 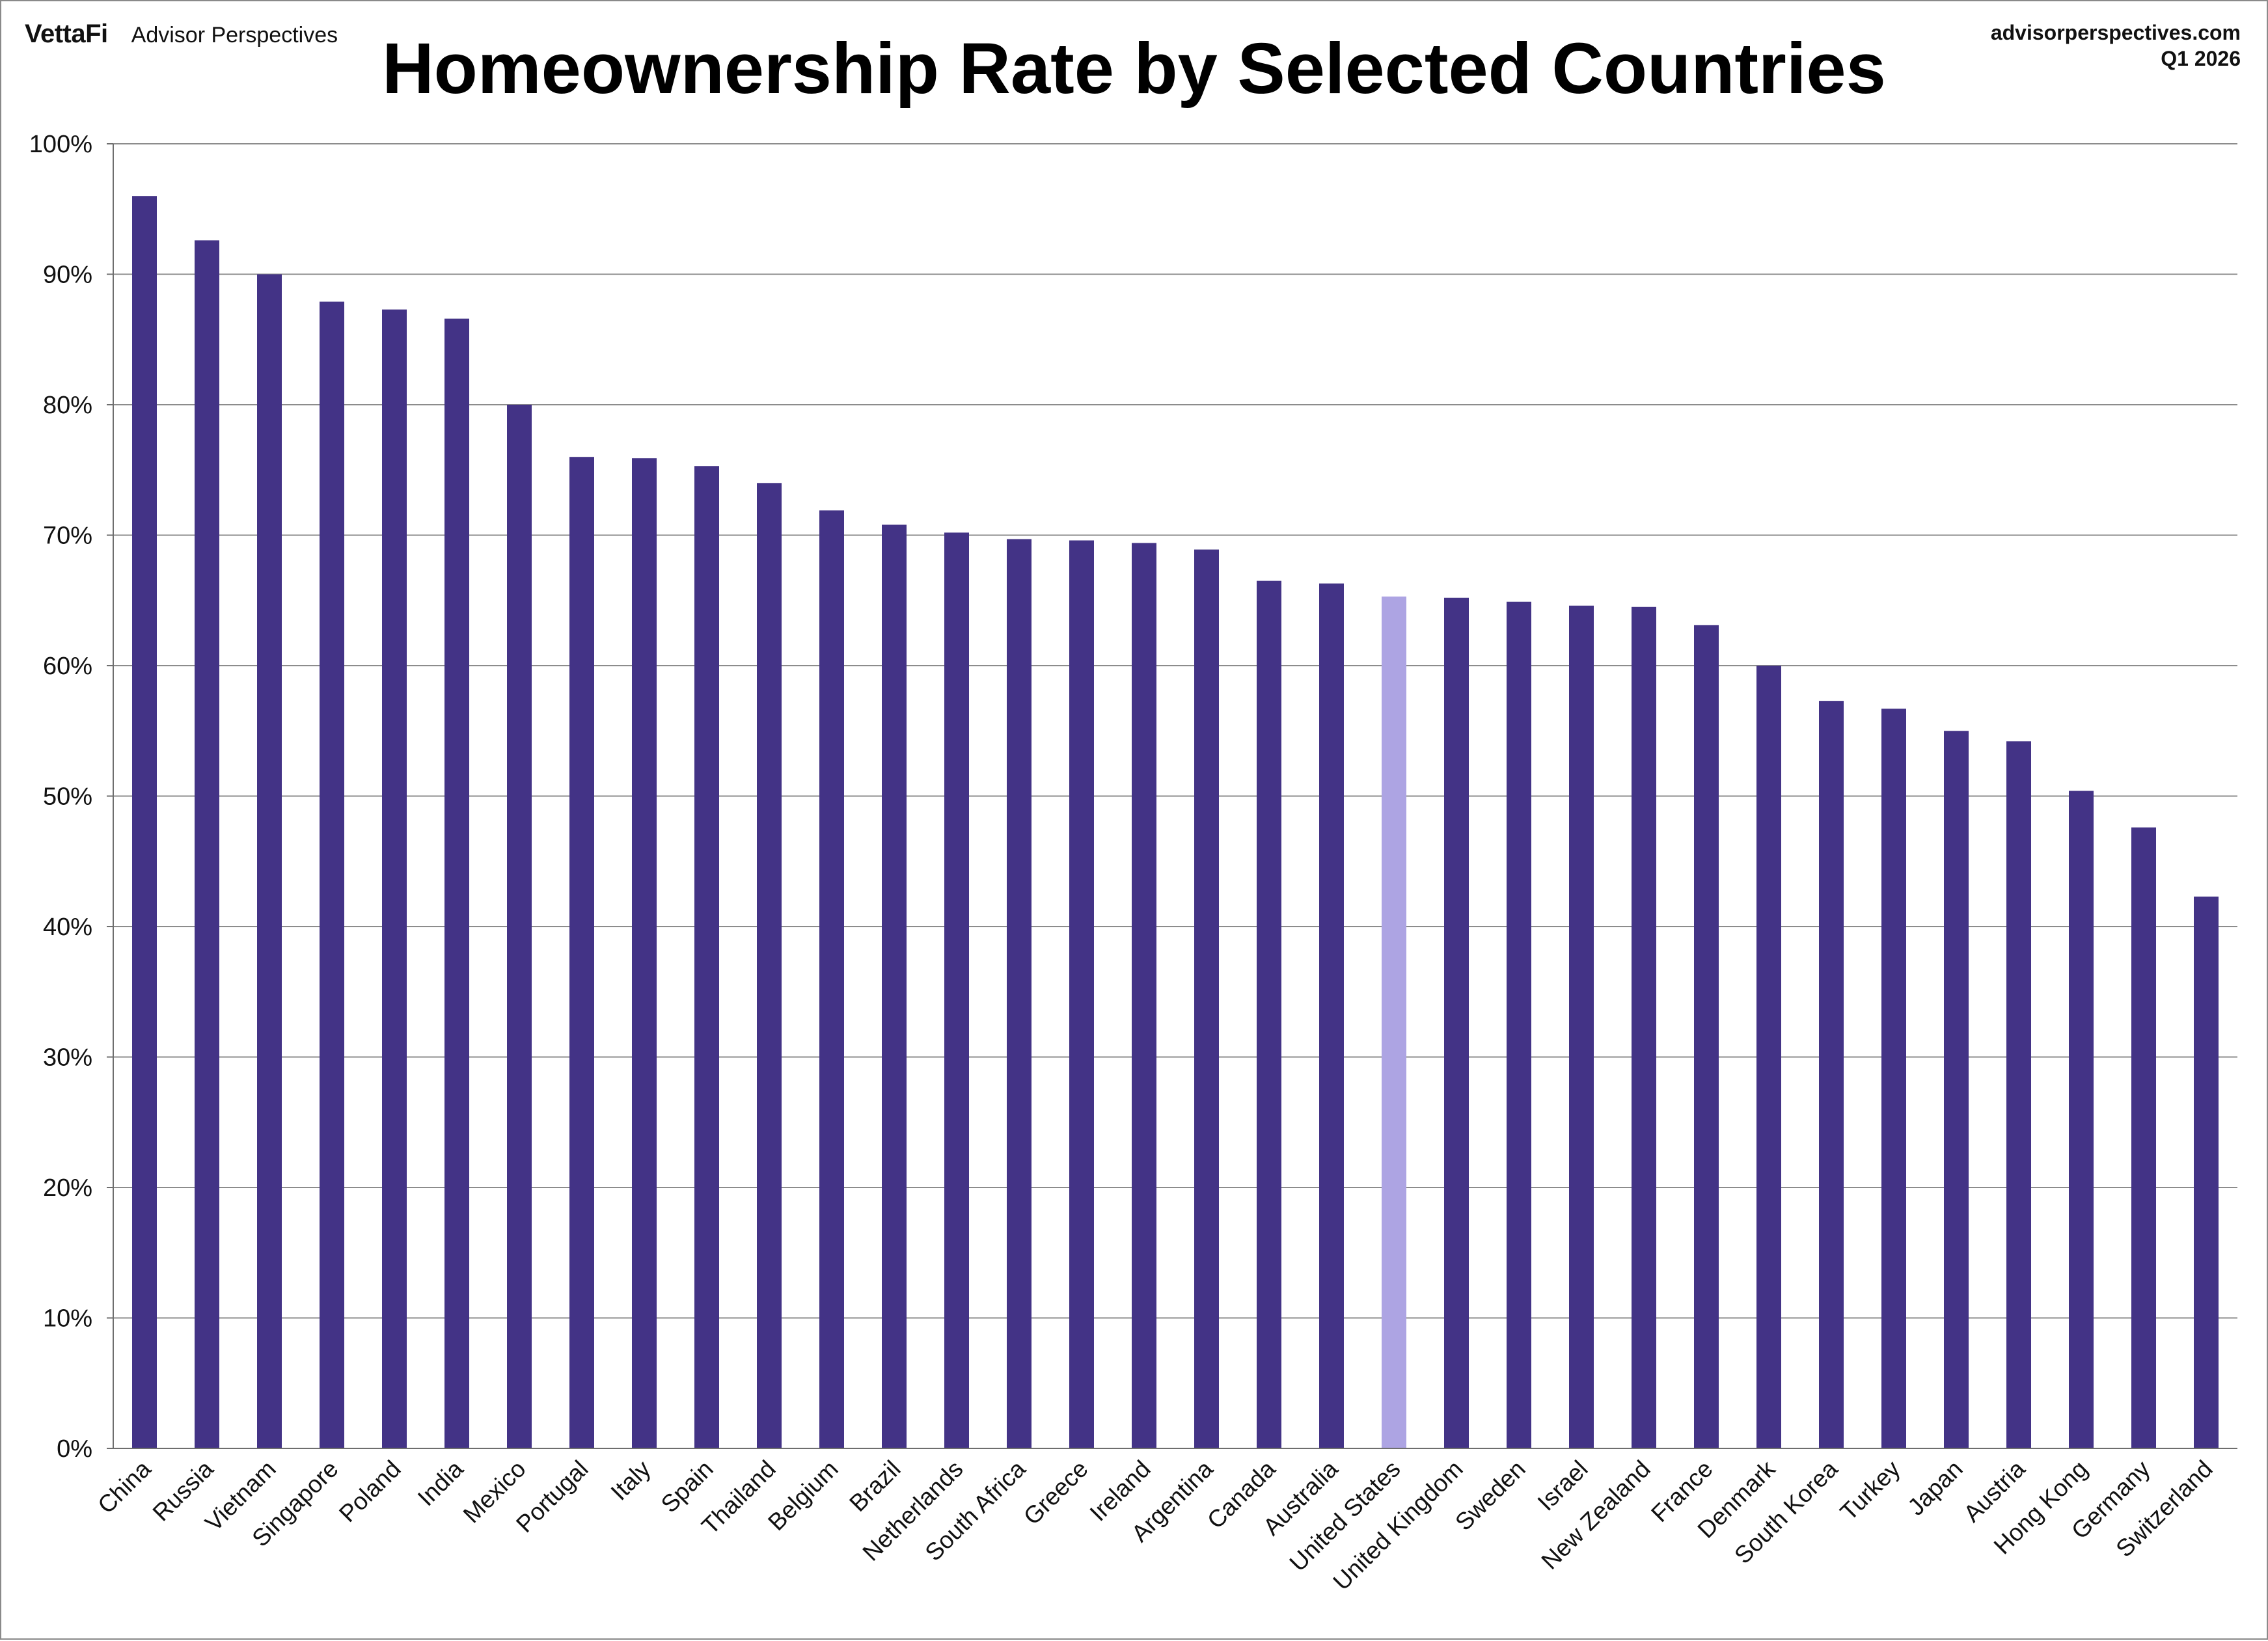 What do you see at coordinates (2201, 58) in the screenshot?
I see `source-period: Q1 2026` at bounding box center [2201, 58].